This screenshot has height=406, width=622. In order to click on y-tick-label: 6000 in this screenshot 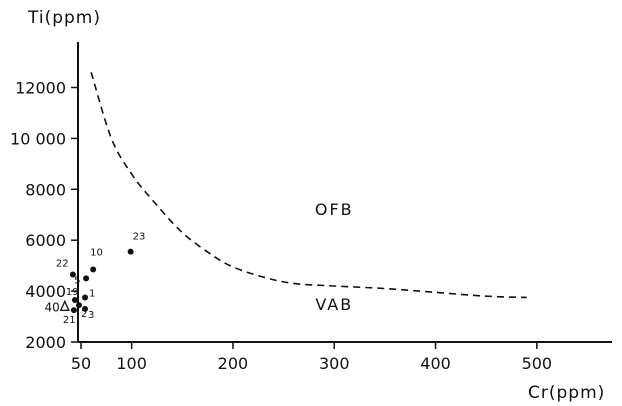, I will do `click(45, 240)`.